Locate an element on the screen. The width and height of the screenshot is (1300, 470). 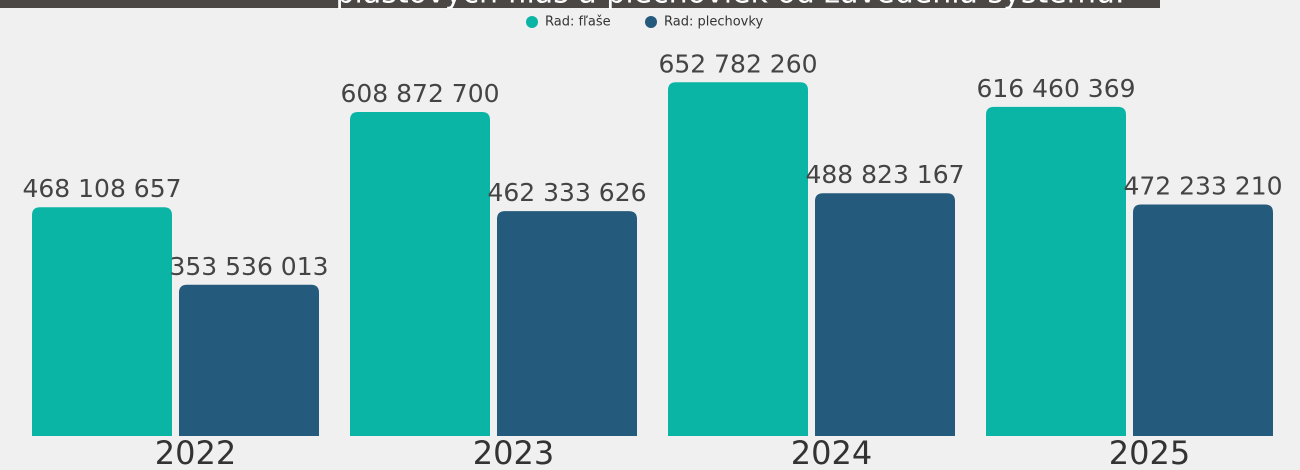
value-label: 608 872 700 is located at coordinates (419, 93).